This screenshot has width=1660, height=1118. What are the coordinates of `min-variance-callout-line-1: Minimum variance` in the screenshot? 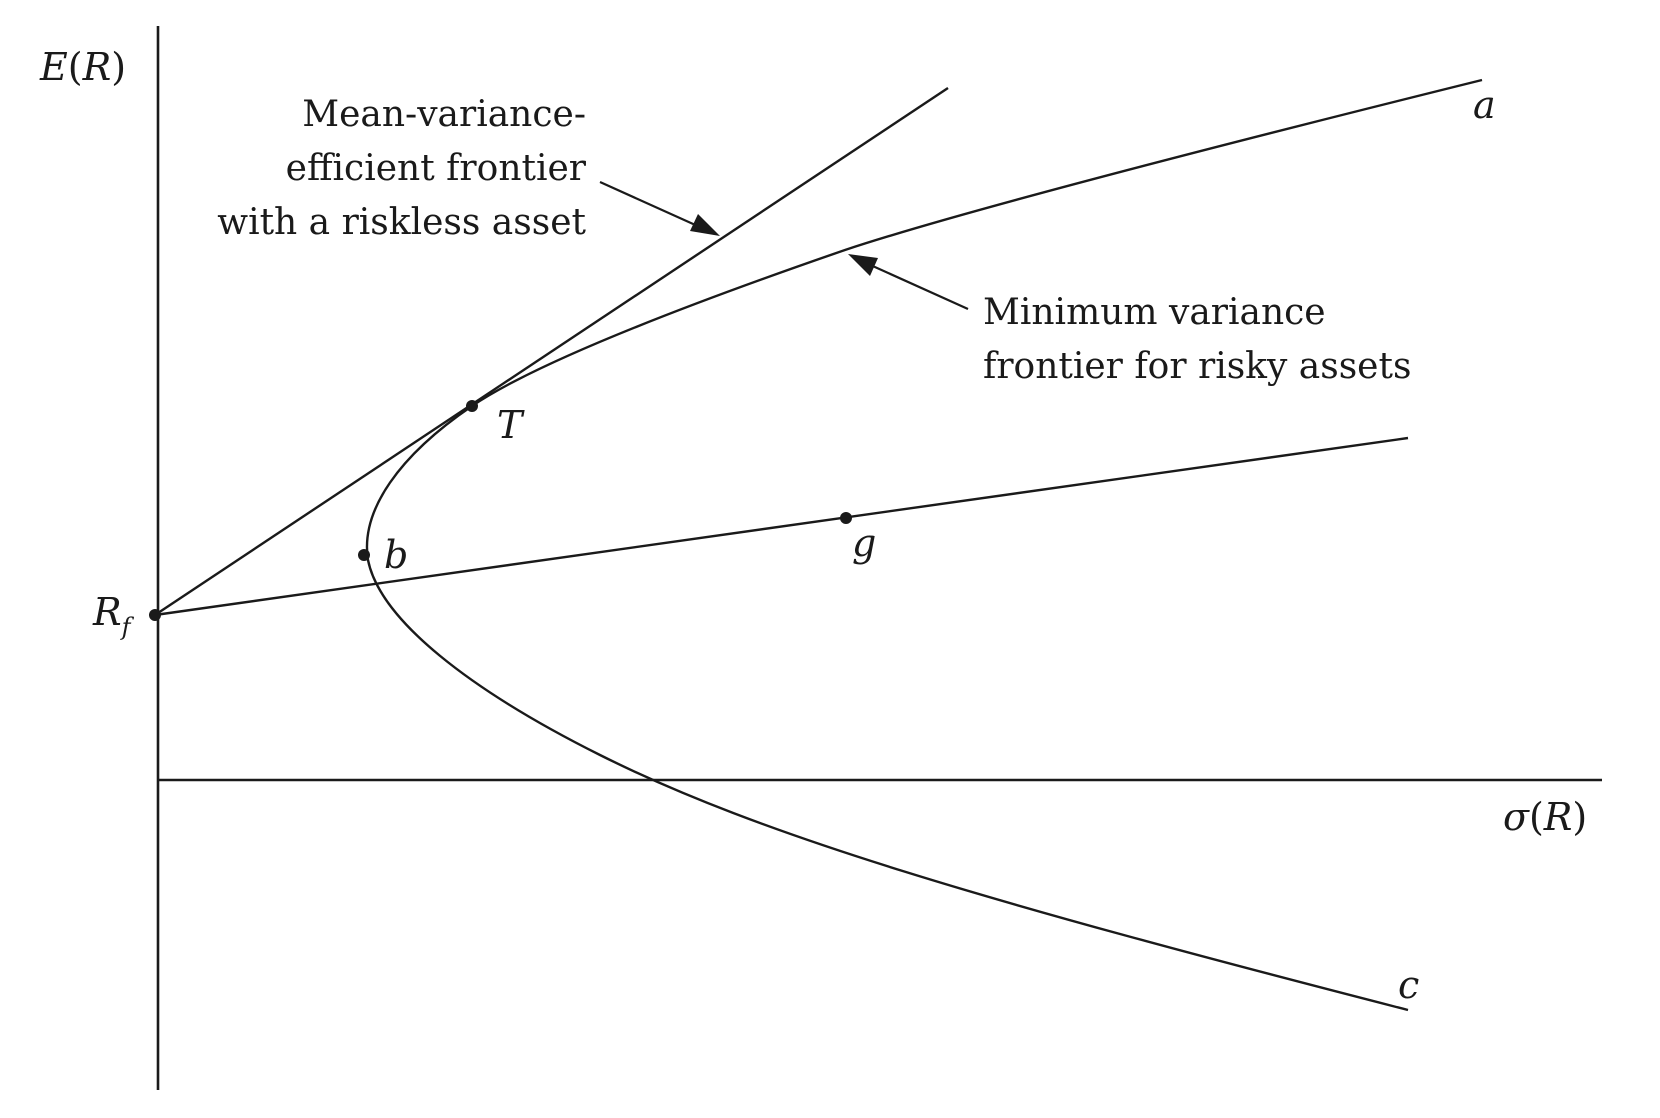 It's located at (1154, 312).